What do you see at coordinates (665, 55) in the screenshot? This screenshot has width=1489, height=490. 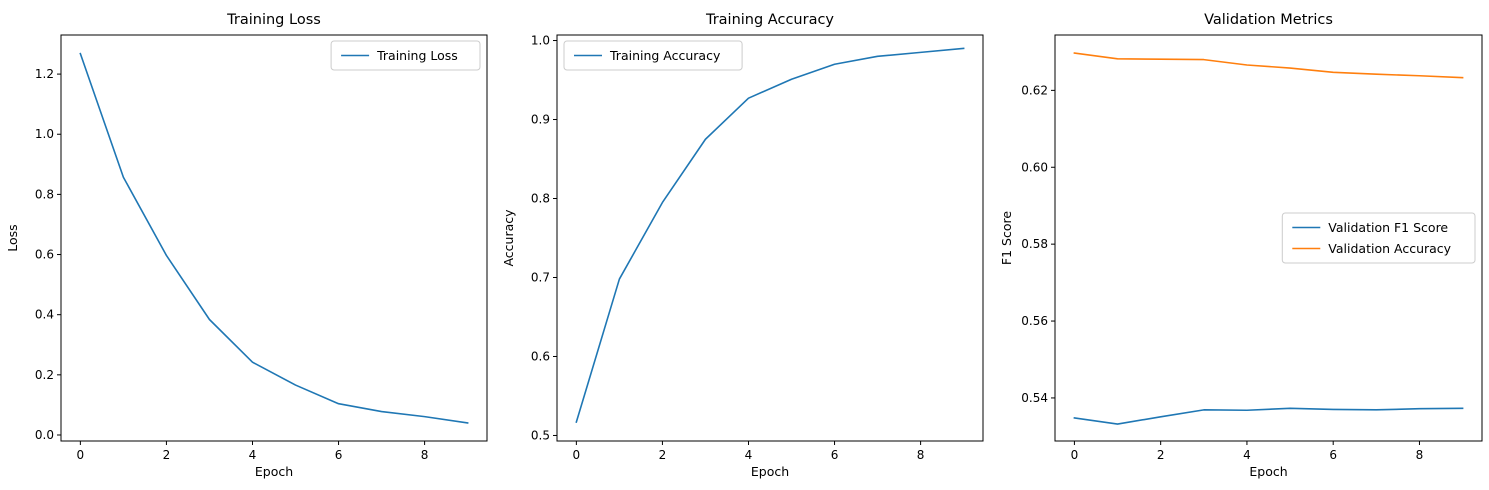 I see `legend-label: Training Accuracy` at bounding box center [665, 55].